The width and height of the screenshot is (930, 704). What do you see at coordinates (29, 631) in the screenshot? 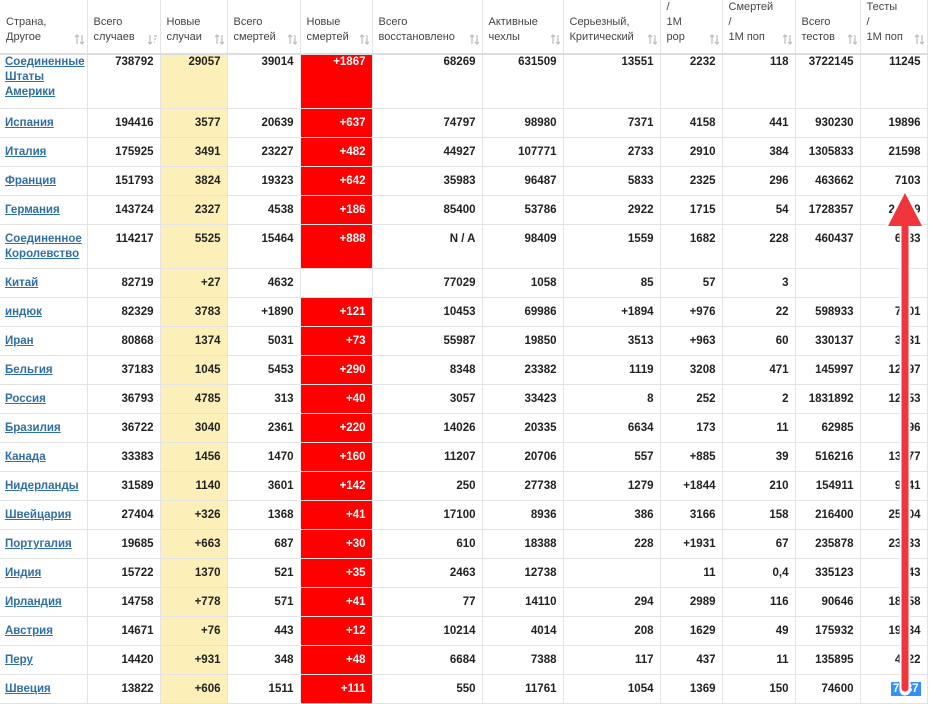
I see `country-link: Австрия` at bounding box center [29, 631].